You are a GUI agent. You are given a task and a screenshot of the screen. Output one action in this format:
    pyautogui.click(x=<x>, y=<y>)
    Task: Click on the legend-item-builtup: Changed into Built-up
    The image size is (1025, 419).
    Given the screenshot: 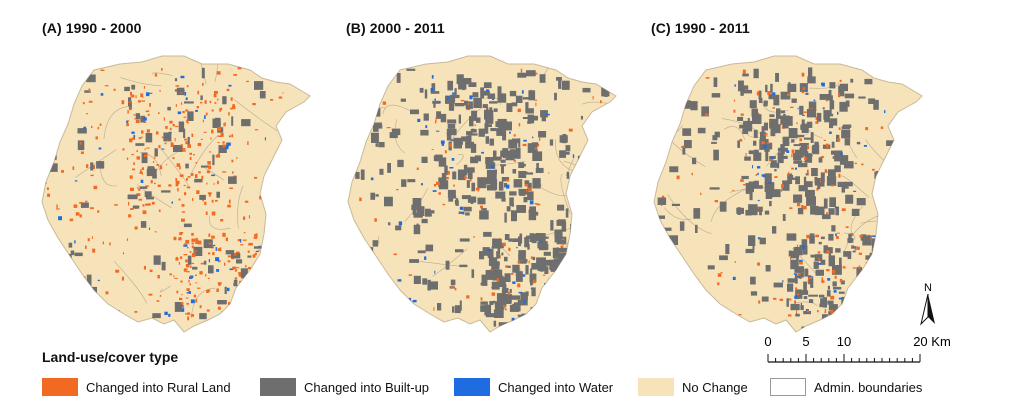 What is the action you would take?
    pyautogui.click(x=344, y=387)
    